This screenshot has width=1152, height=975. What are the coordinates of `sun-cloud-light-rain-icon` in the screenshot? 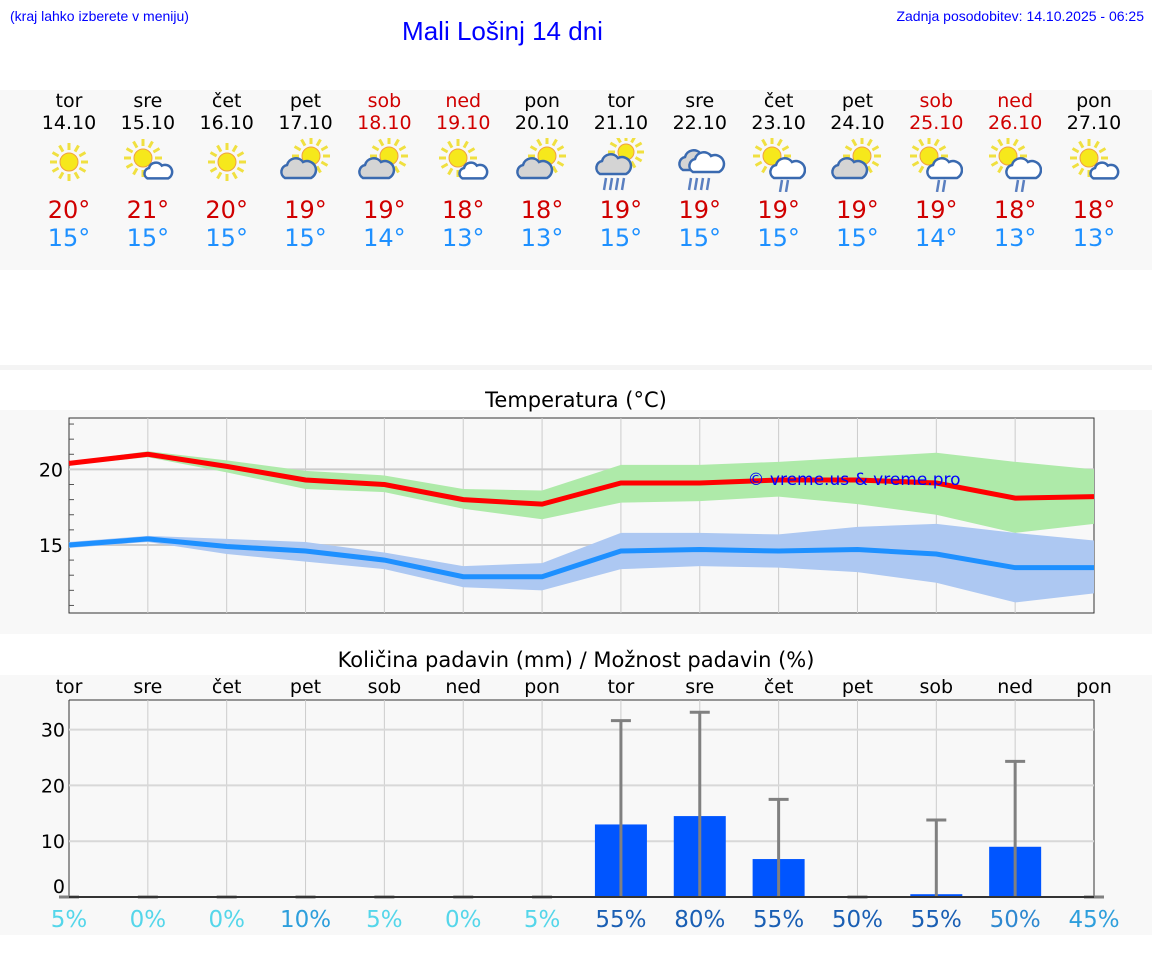 It's located at (779, 165).